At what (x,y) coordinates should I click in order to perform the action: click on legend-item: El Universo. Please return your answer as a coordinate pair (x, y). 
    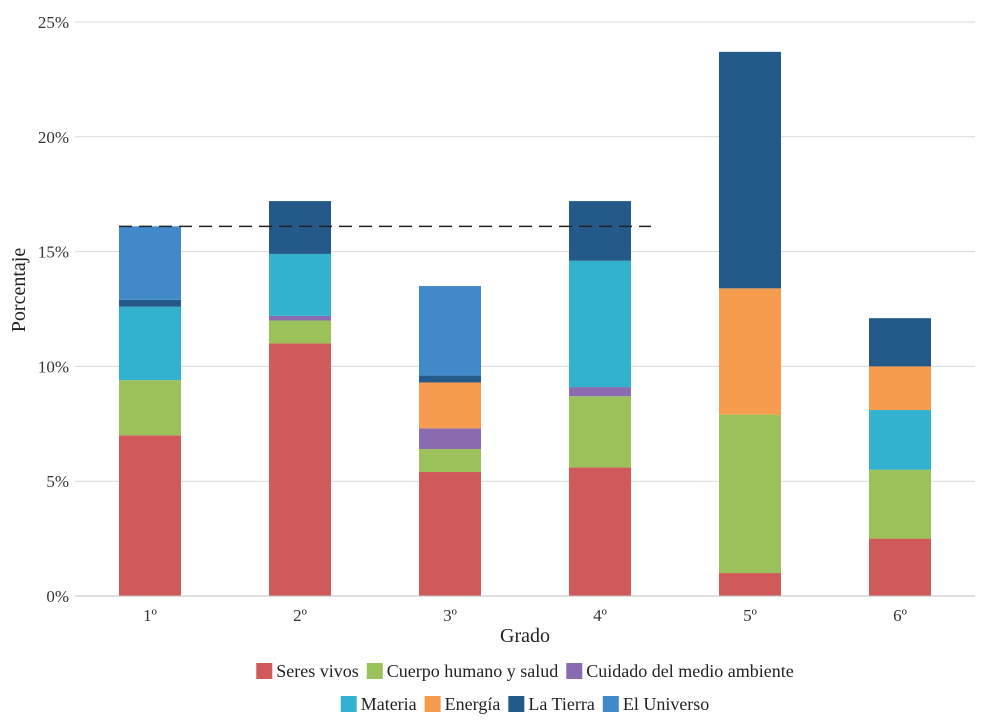
    Looking at the image, I should click on (655, 704).